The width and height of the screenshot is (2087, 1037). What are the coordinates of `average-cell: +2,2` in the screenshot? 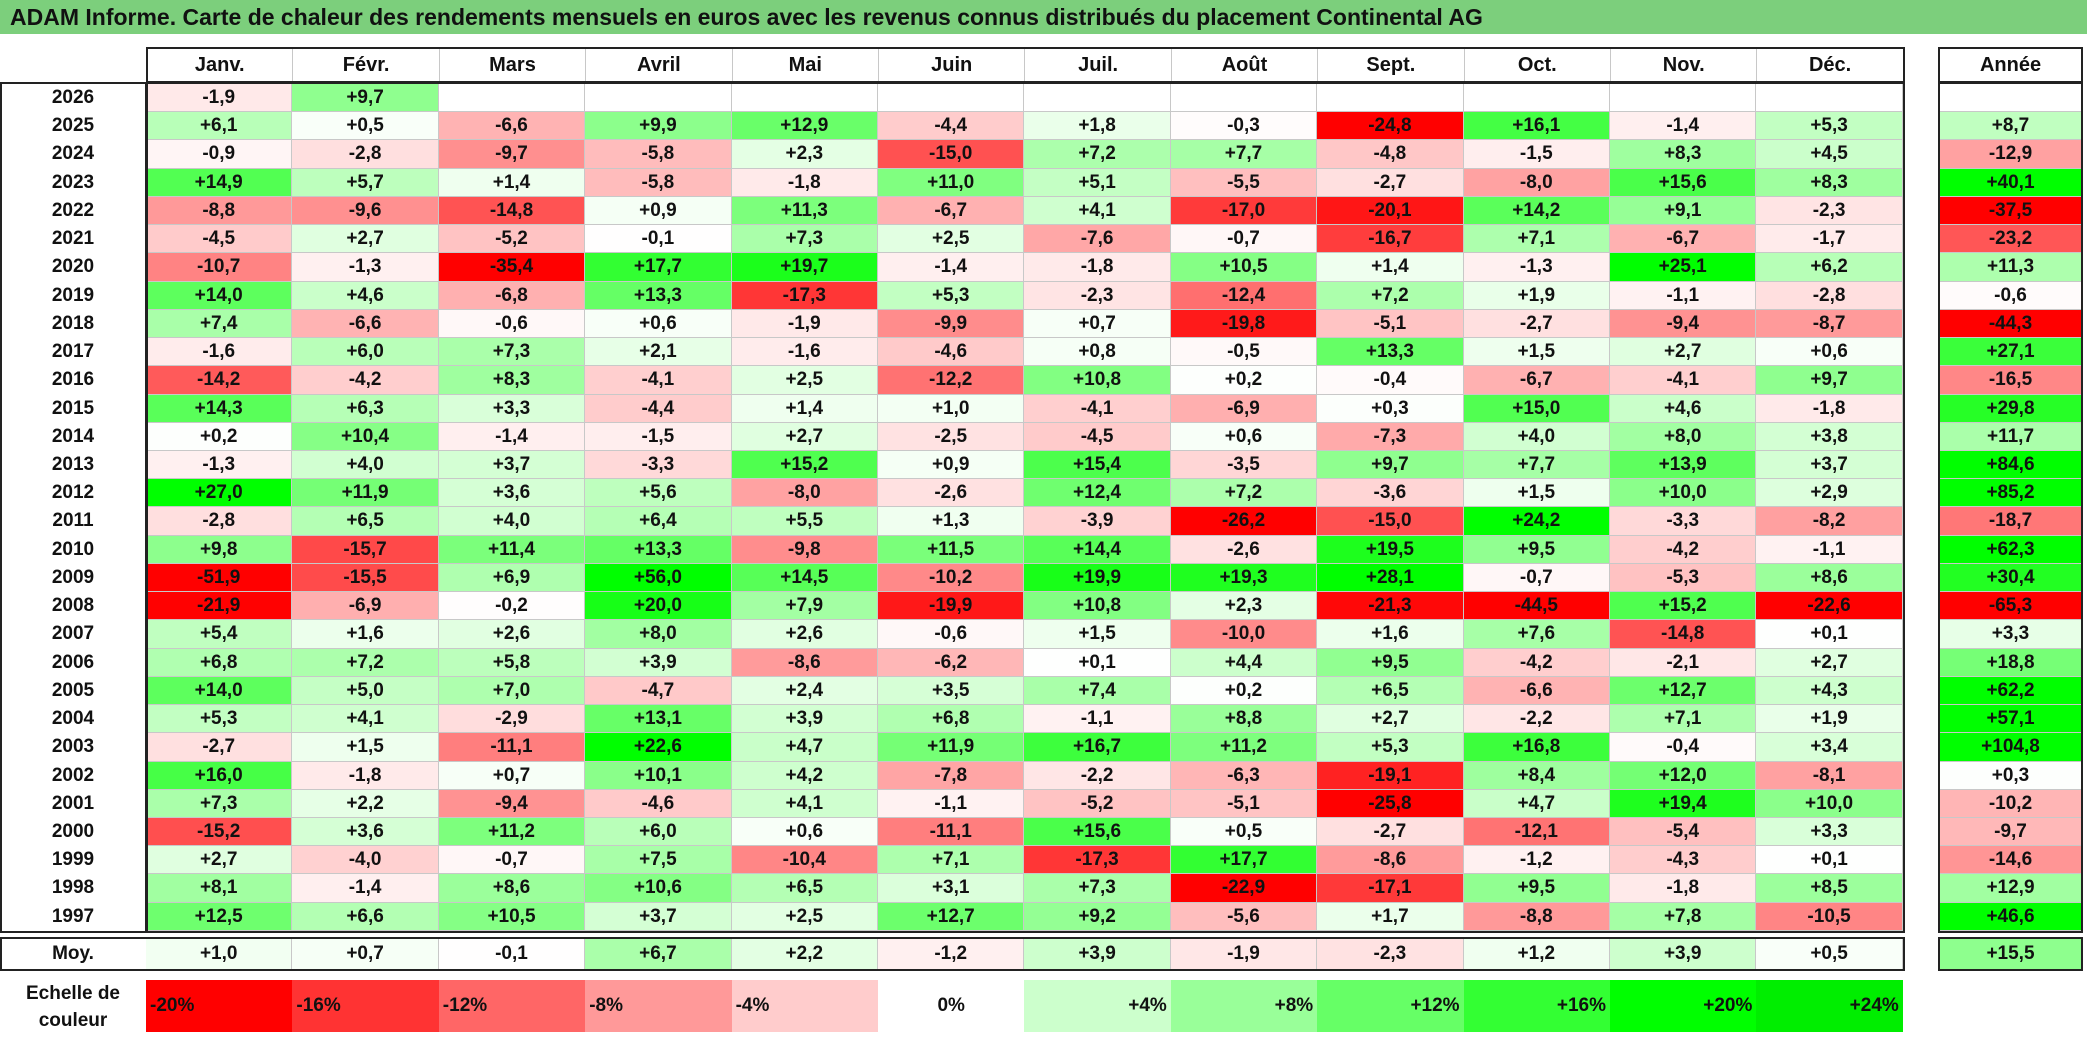 It's located at (804, 953).